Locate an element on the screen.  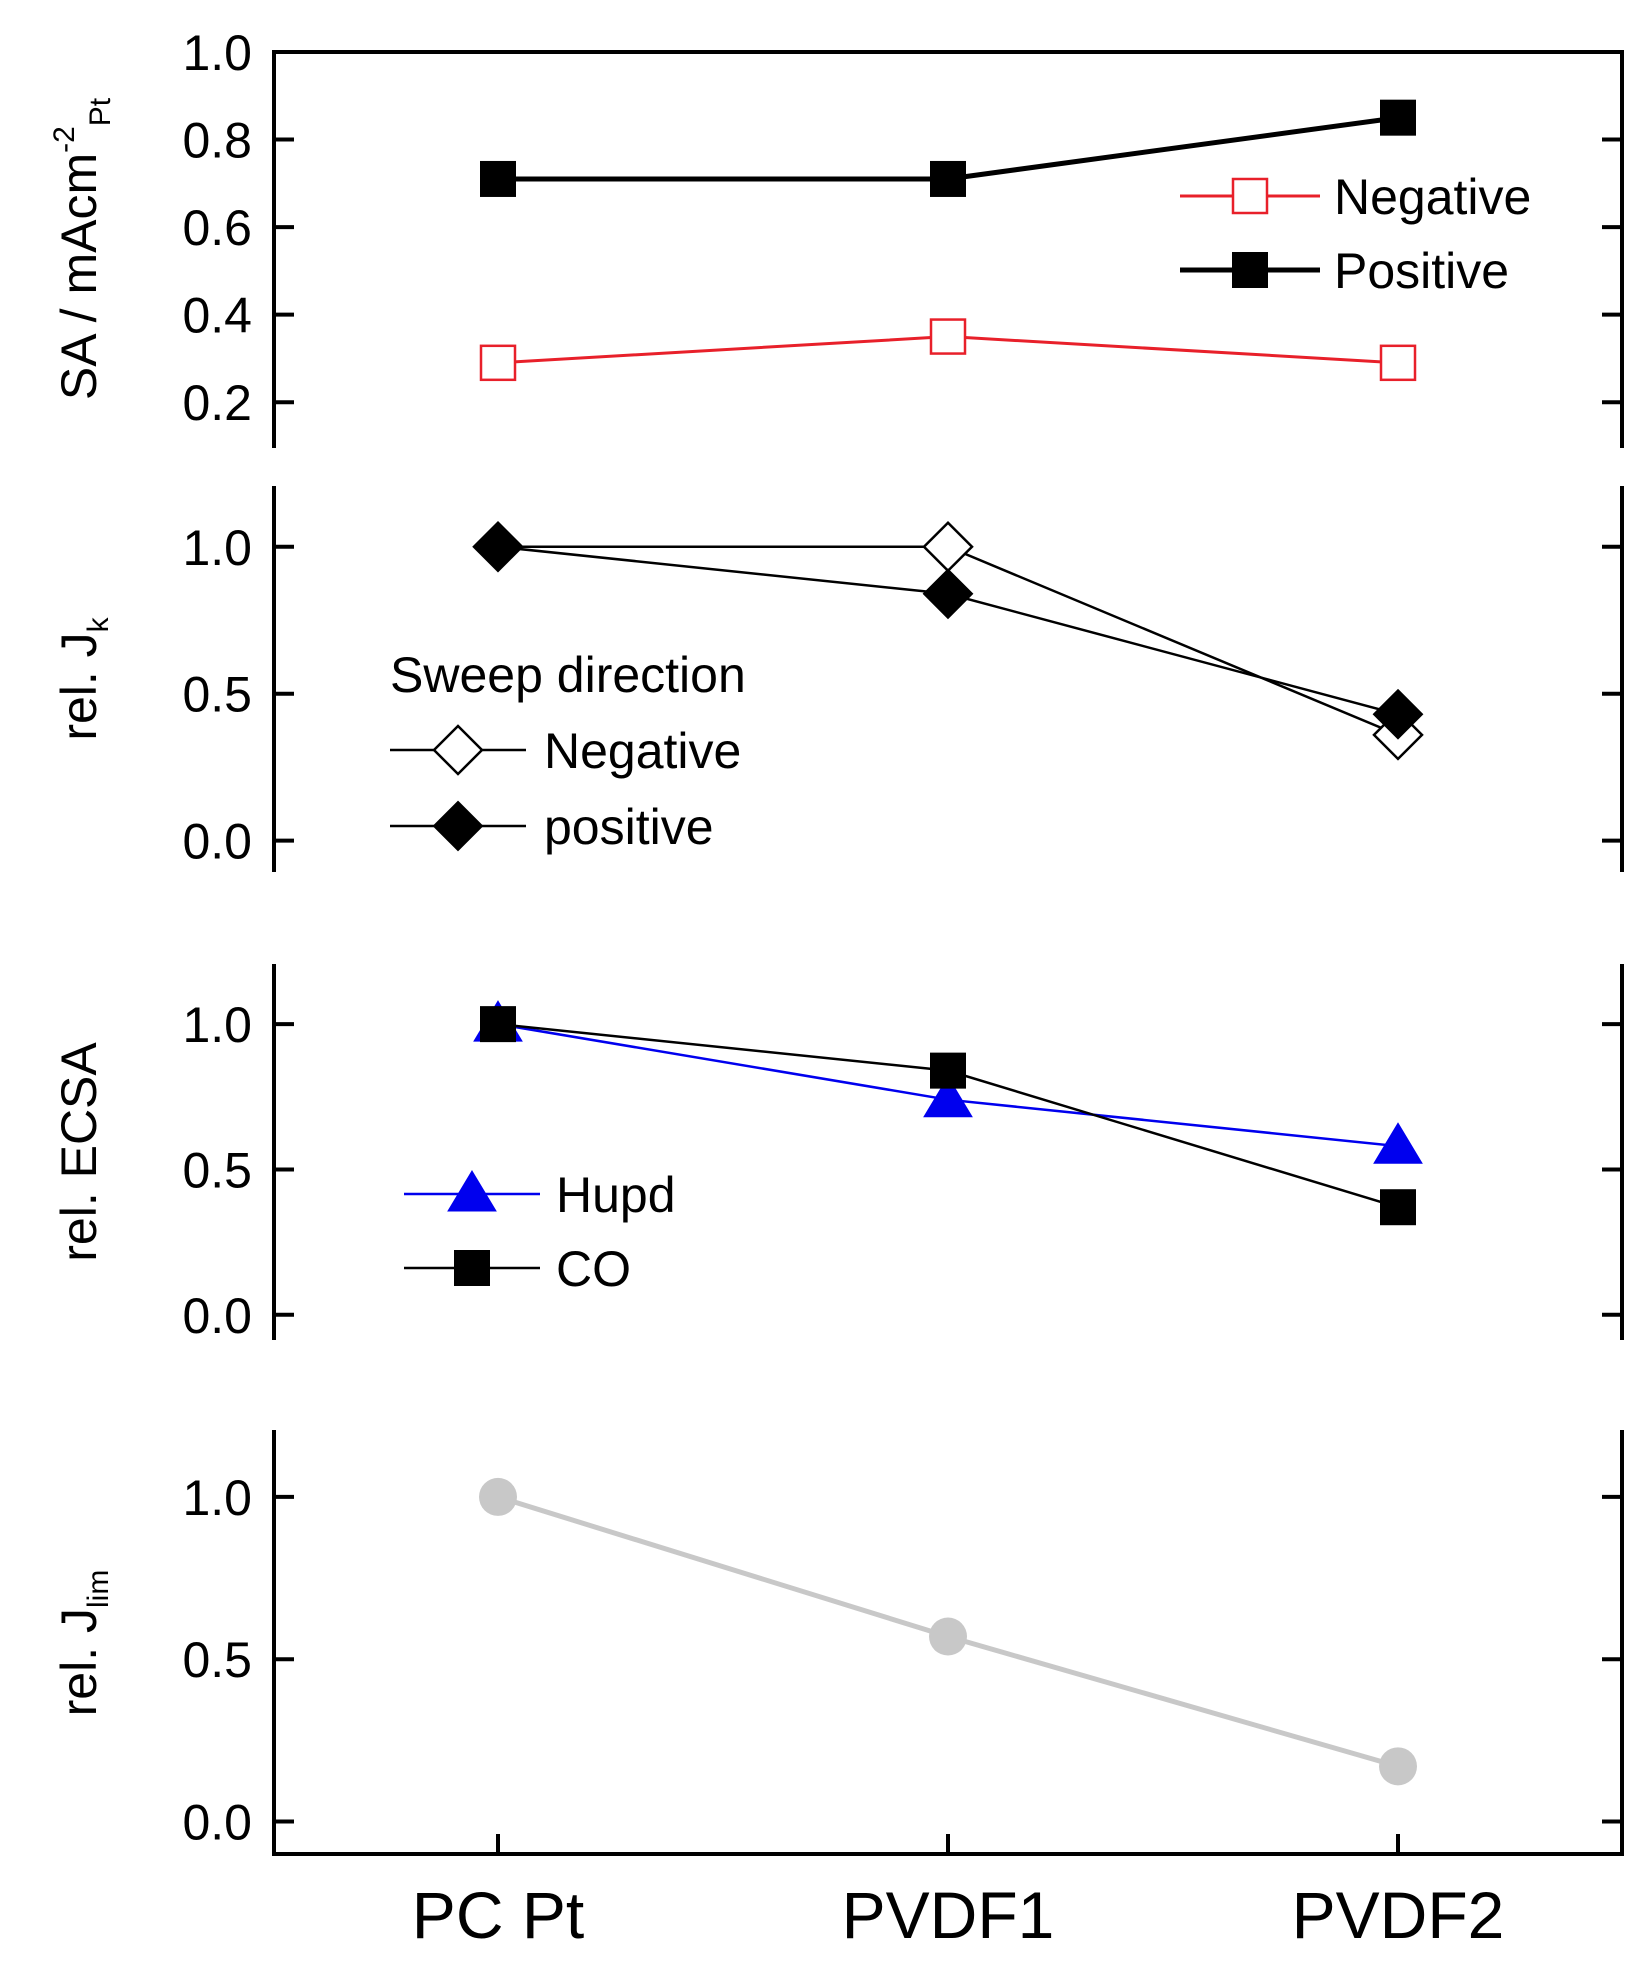
y-axis-label: SA / mAcm-2Pt is located at coordinates (82, 248).